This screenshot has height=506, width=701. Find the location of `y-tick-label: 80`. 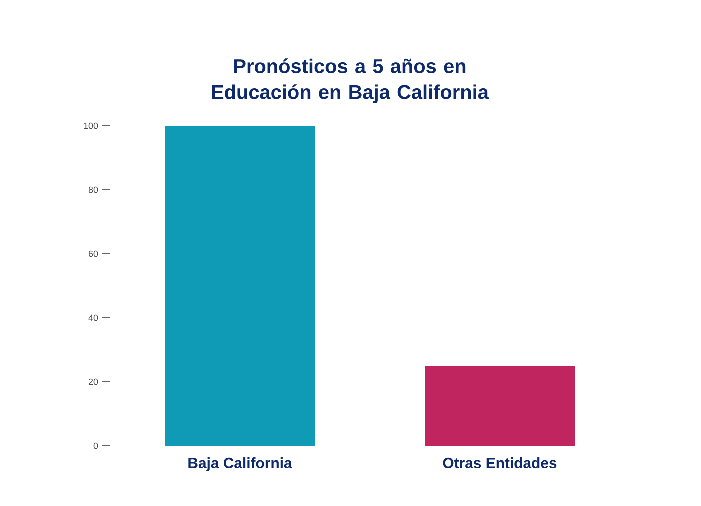

y-tick-label: 80 is located at coordinates (93, 190).